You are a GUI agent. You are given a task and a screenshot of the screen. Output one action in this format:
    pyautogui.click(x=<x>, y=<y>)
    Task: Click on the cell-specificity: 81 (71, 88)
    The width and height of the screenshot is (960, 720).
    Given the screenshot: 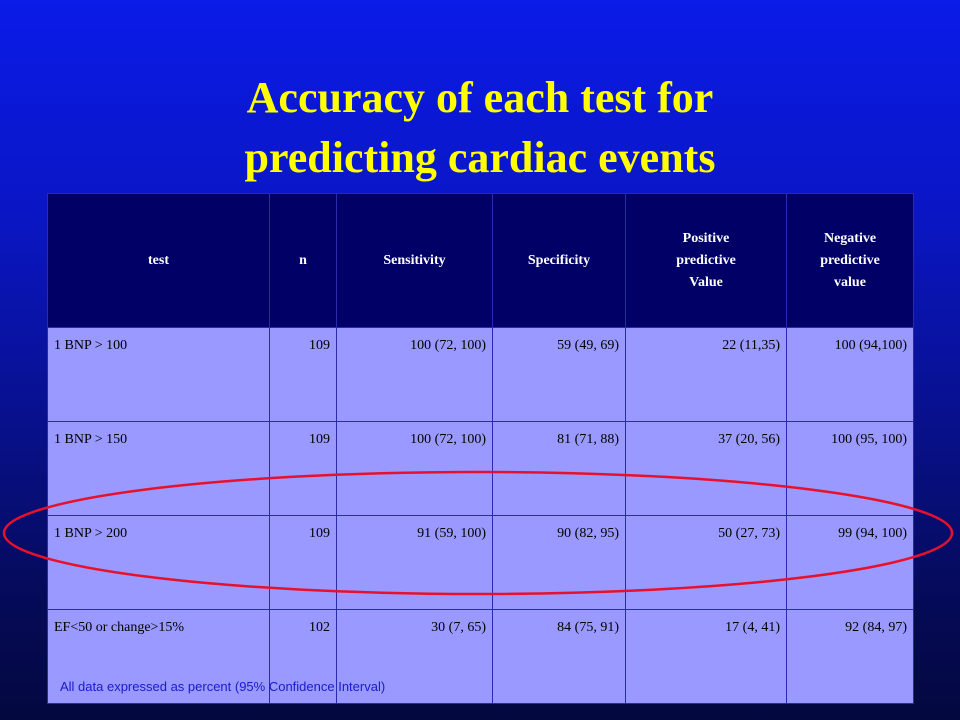 What is the action you would take?
    pyautogui.click(x=559, y=468)
    